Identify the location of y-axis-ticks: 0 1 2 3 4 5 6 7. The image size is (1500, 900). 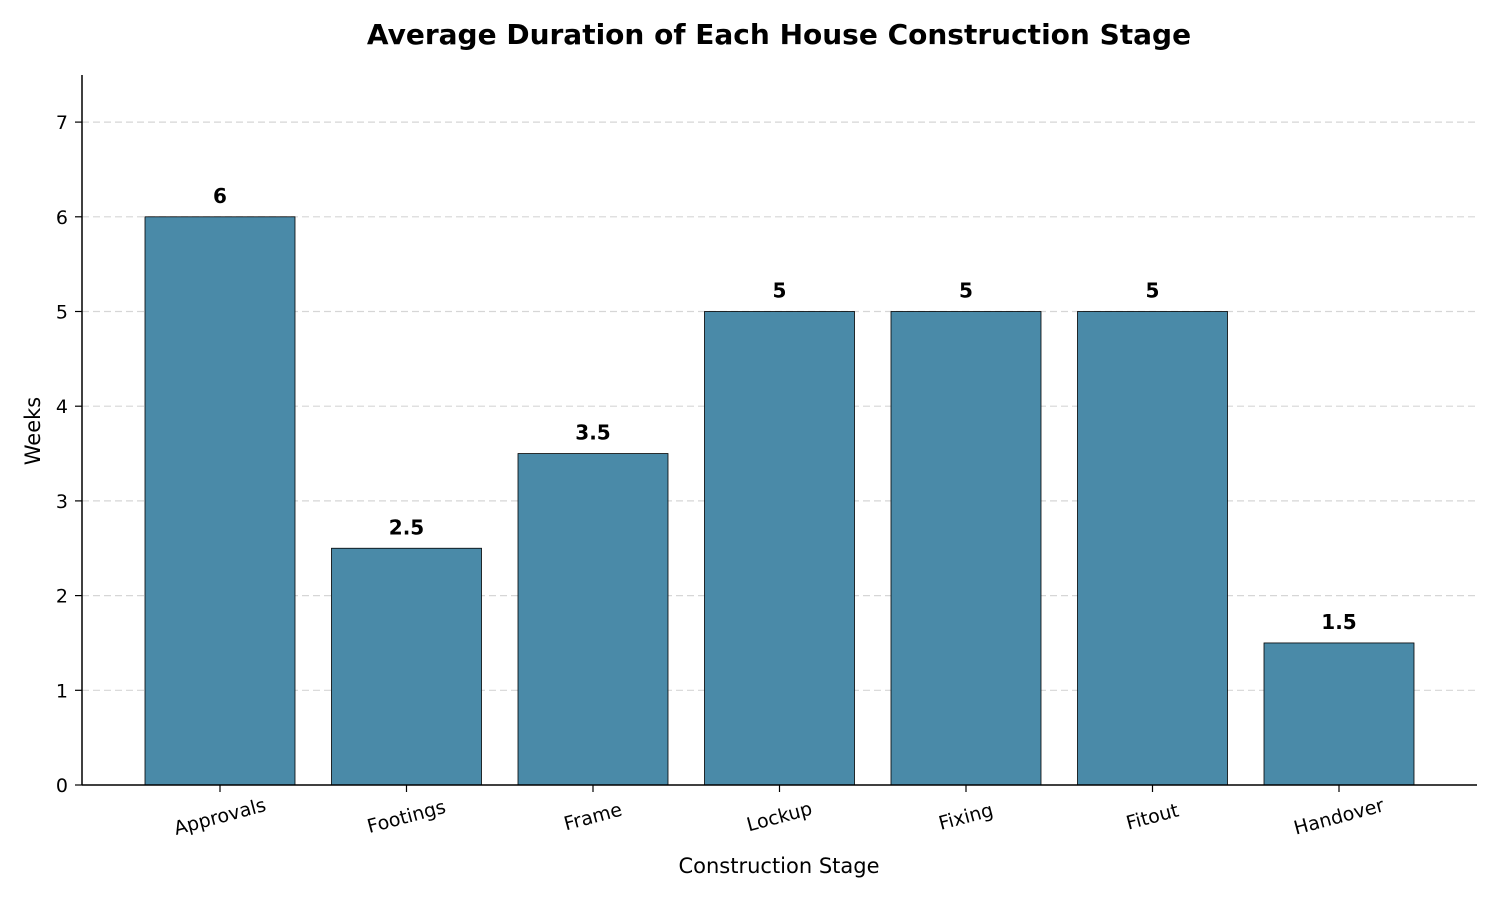
(69, 454).